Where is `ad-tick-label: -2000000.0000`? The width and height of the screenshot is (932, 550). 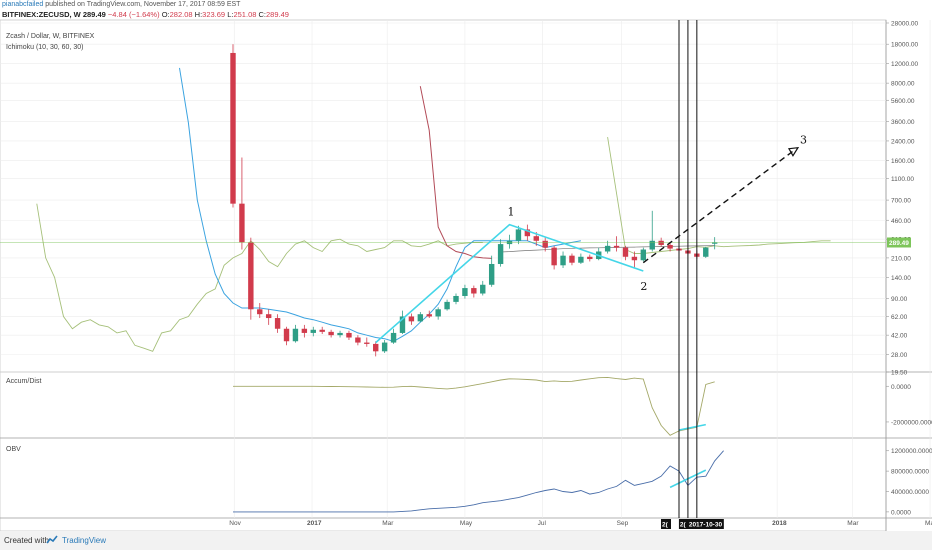 ad-tick-label: -2000000.0000 is located at coordinates (911, 422).